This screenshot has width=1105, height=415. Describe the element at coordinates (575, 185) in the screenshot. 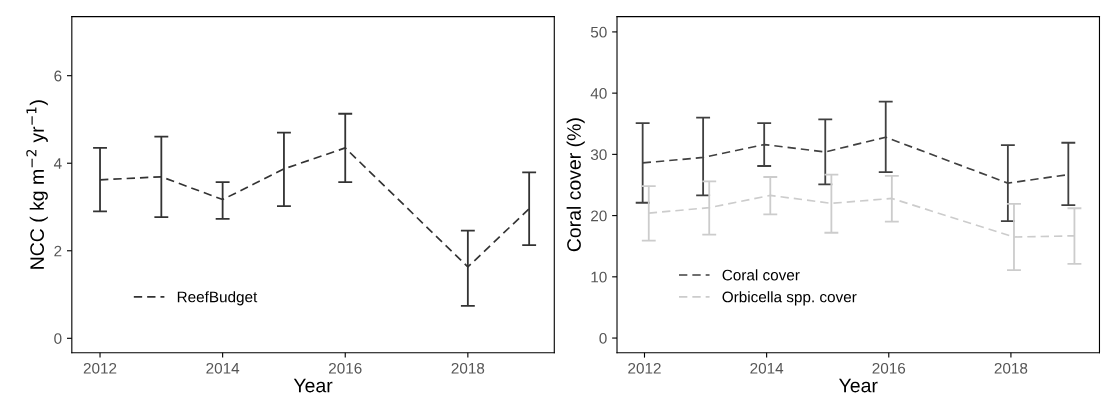

I see `y-axis-title: Coral cover (%)` at that location.